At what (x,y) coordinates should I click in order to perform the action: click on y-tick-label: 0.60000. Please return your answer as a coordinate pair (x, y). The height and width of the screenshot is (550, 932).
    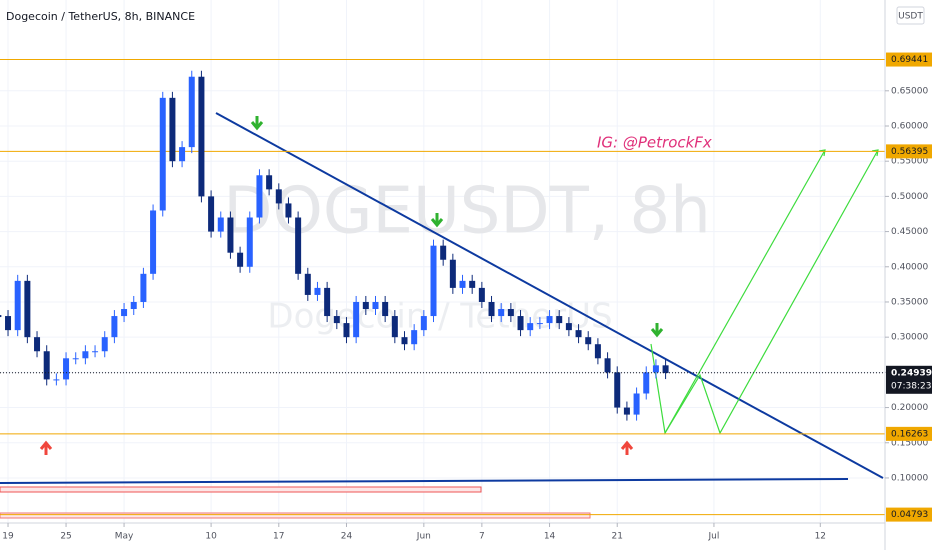
    Looking at the image, I should click on (909, 126).